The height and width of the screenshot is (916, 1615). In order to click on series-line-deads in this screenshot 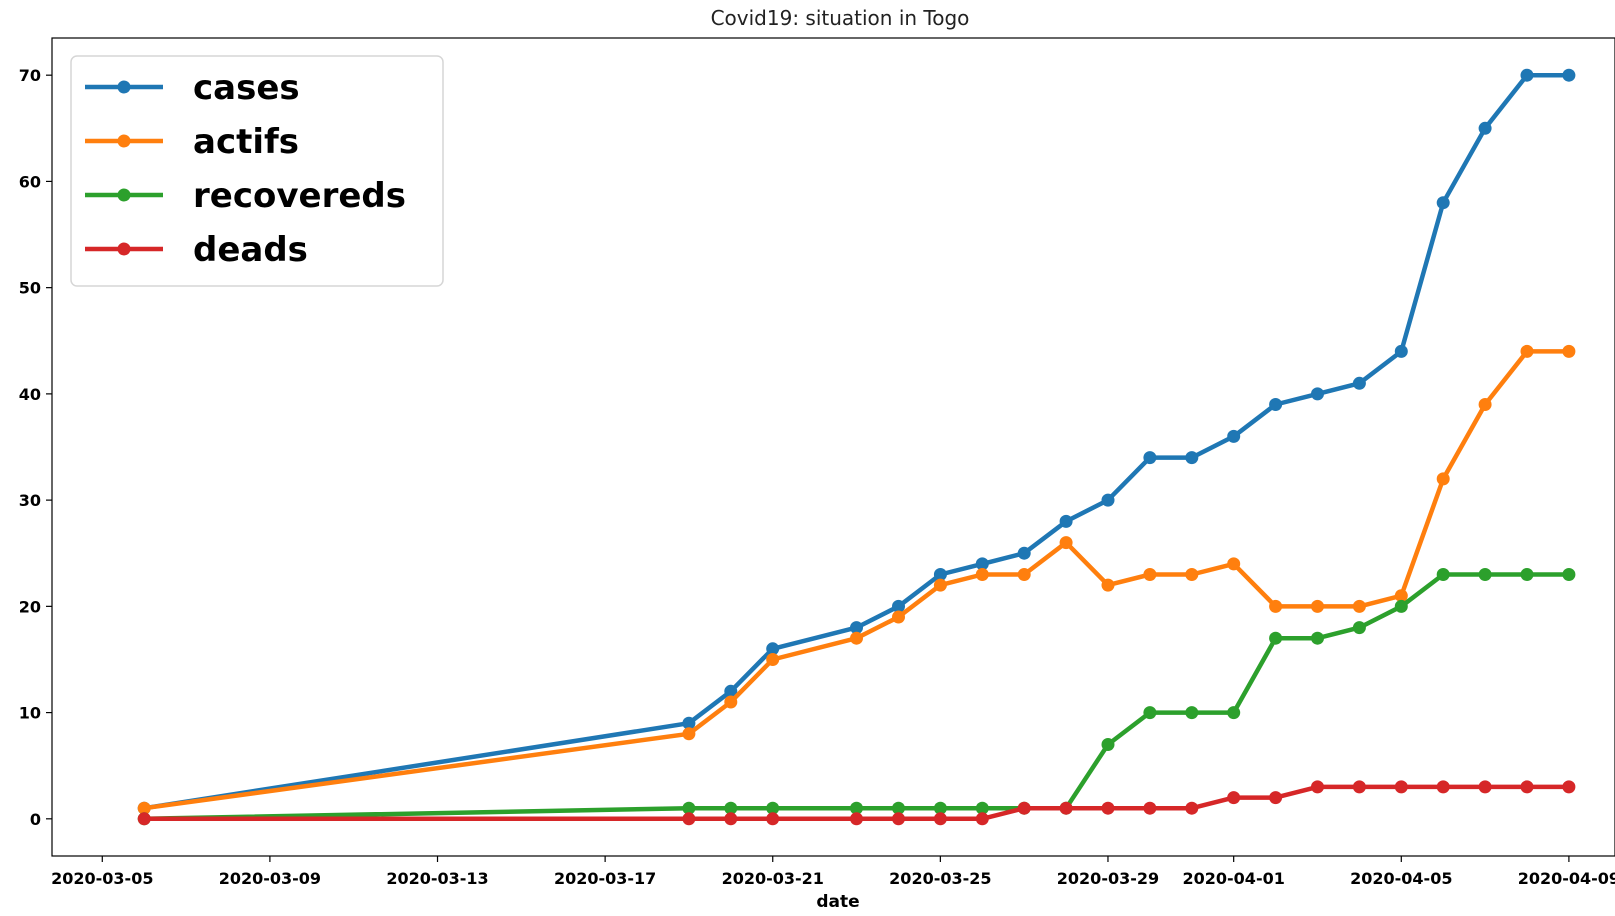, I will do `click(856, 803)`.